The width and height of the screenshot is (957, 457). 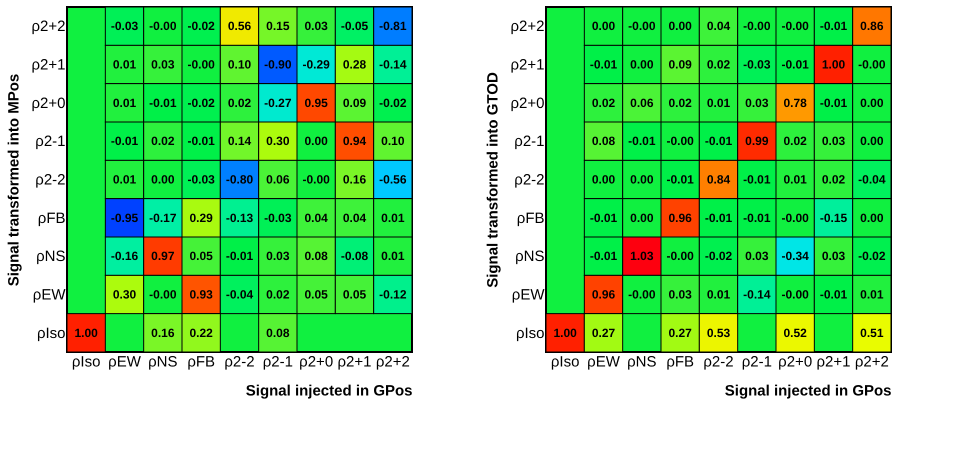 I want to click on data-label: -0.27, so click(x=278, y=103).